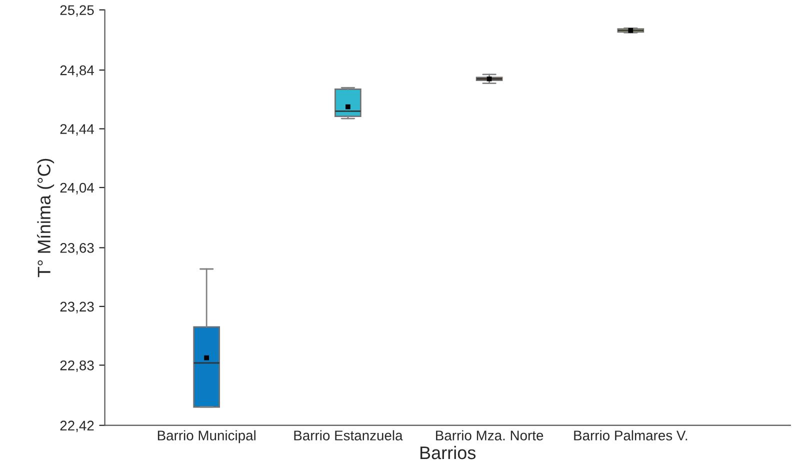 This screenshot has height=470, width=800. I want to click on y-tick-label: 24,04, so click(77, 188).